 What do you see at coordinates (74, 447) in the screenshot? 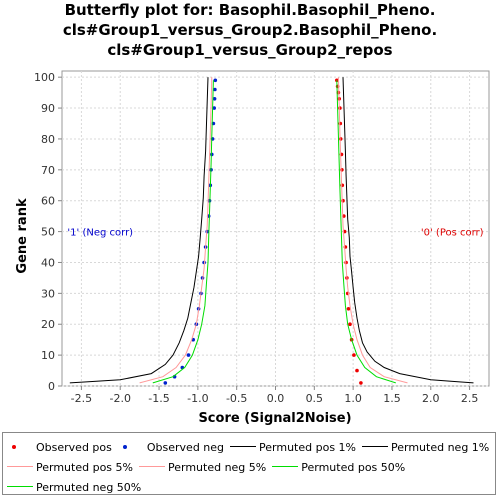
I see `legend-label: Observed pos` at bounding box center [74, 447].